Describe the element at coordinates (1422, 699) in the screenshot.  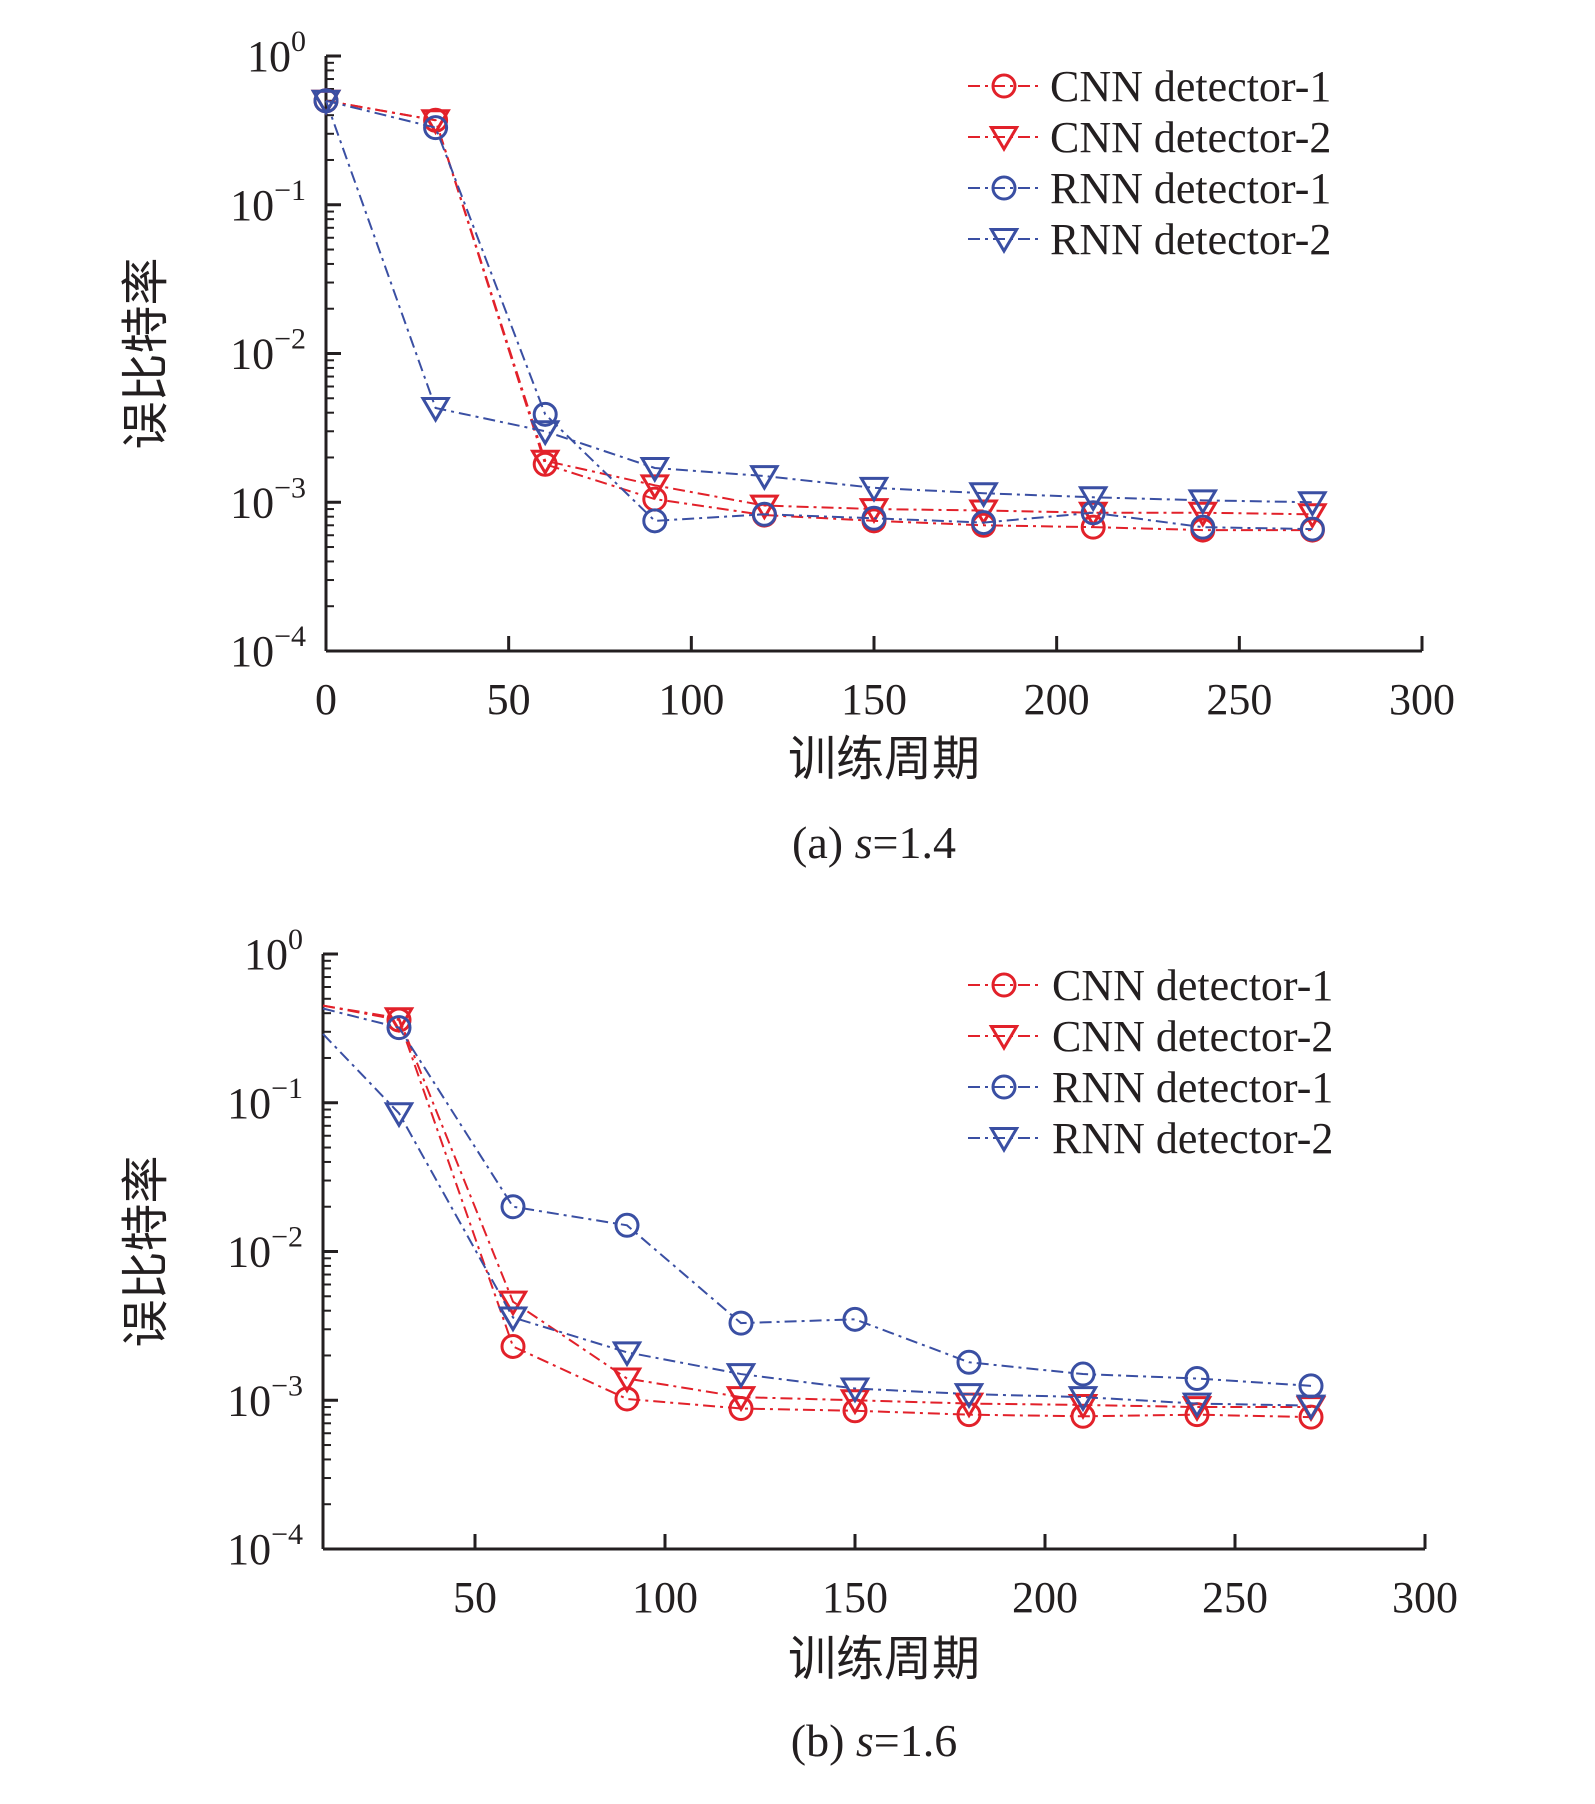
I see `x-tick-label: 300` at that location.